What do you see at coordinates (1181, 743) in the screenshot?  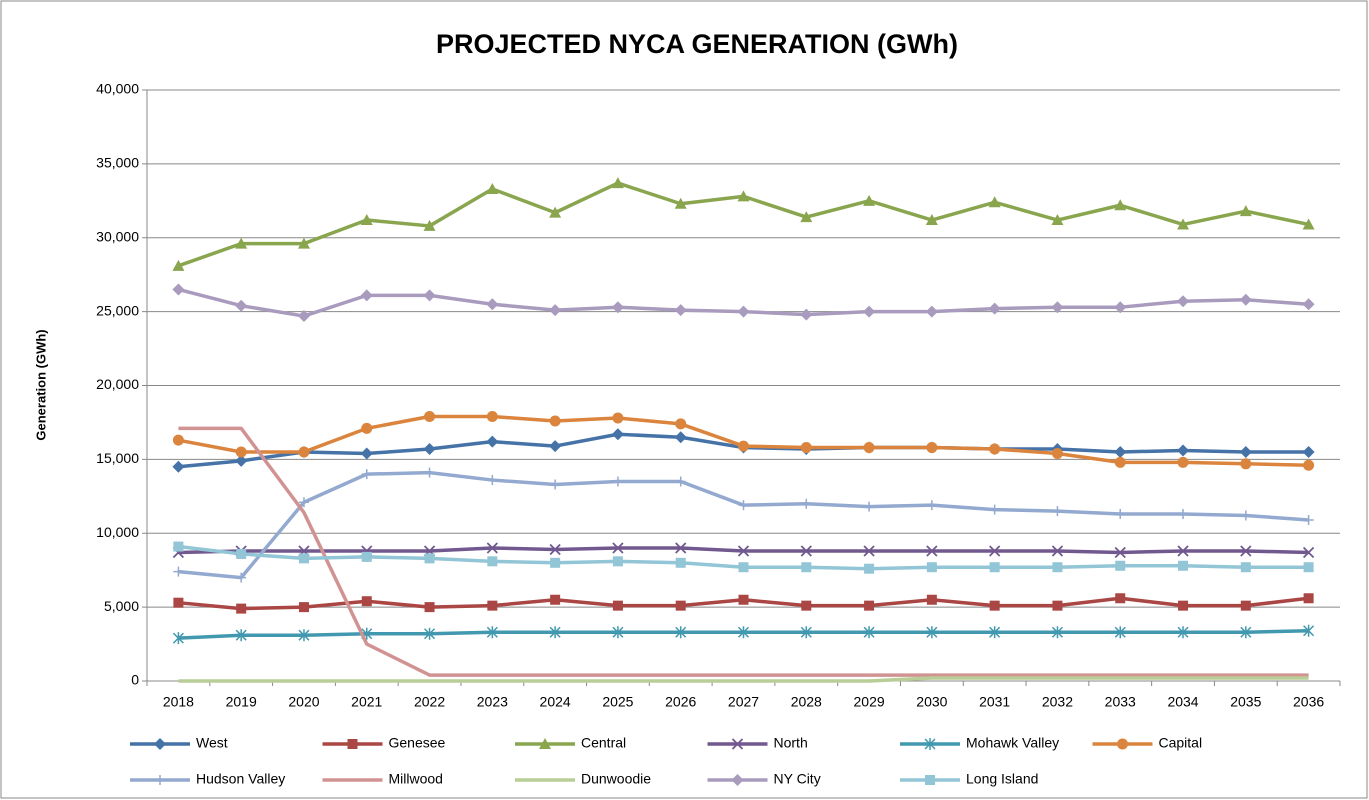 I see `legend-label: Capital` at bounding box center [1181, 743].